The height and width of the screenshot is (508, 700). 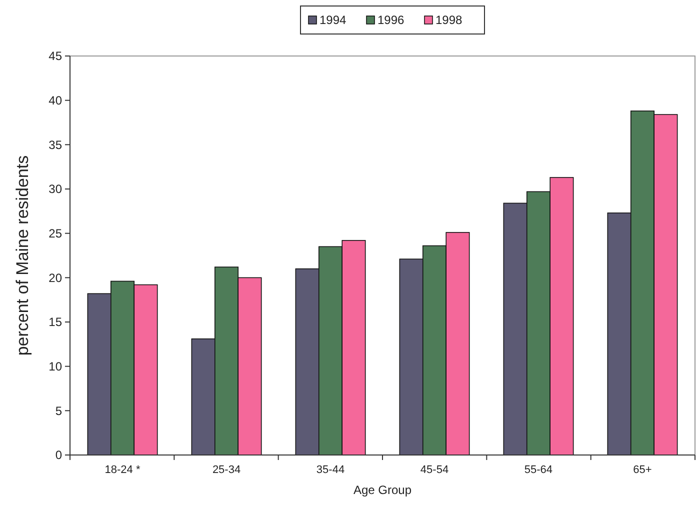 I want to click on y-tick-label: 0, so click(x=58, y=455).